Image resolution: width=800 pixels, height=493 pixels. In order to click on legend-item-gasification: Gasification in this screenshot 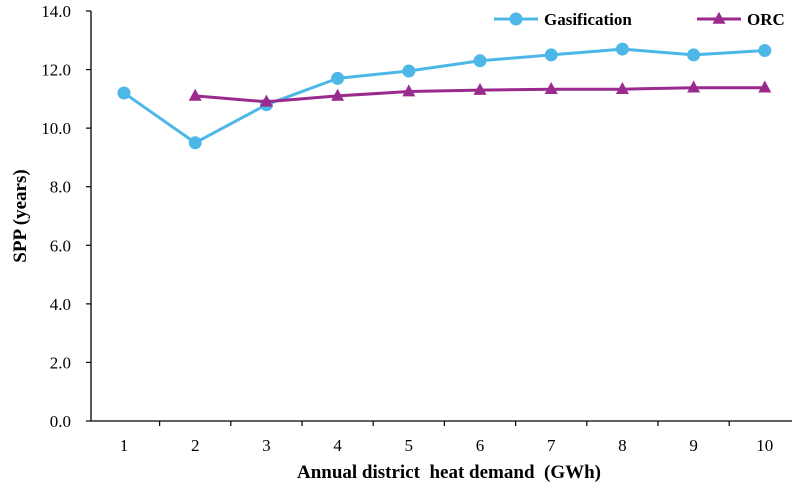, I will do `click(563, 19)`.